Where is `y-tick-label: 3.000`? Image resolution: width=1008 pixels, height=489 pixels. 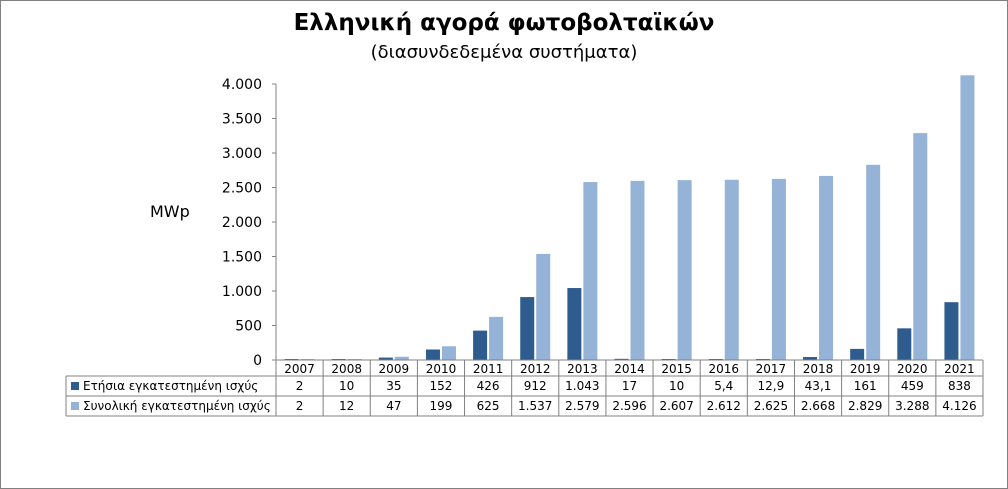
y-tick-label: 3.000 is located at coordinates (242, 154).